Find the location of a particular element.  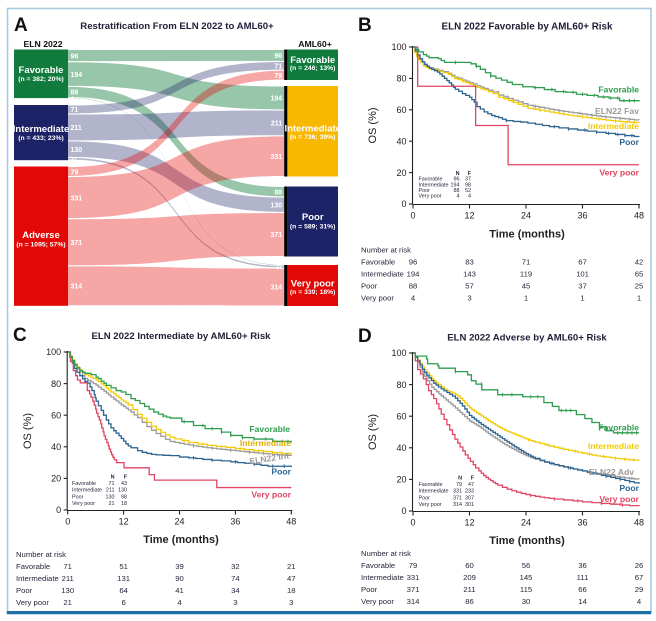

svg-text: Time (months) is located at coordinates (527, 235).